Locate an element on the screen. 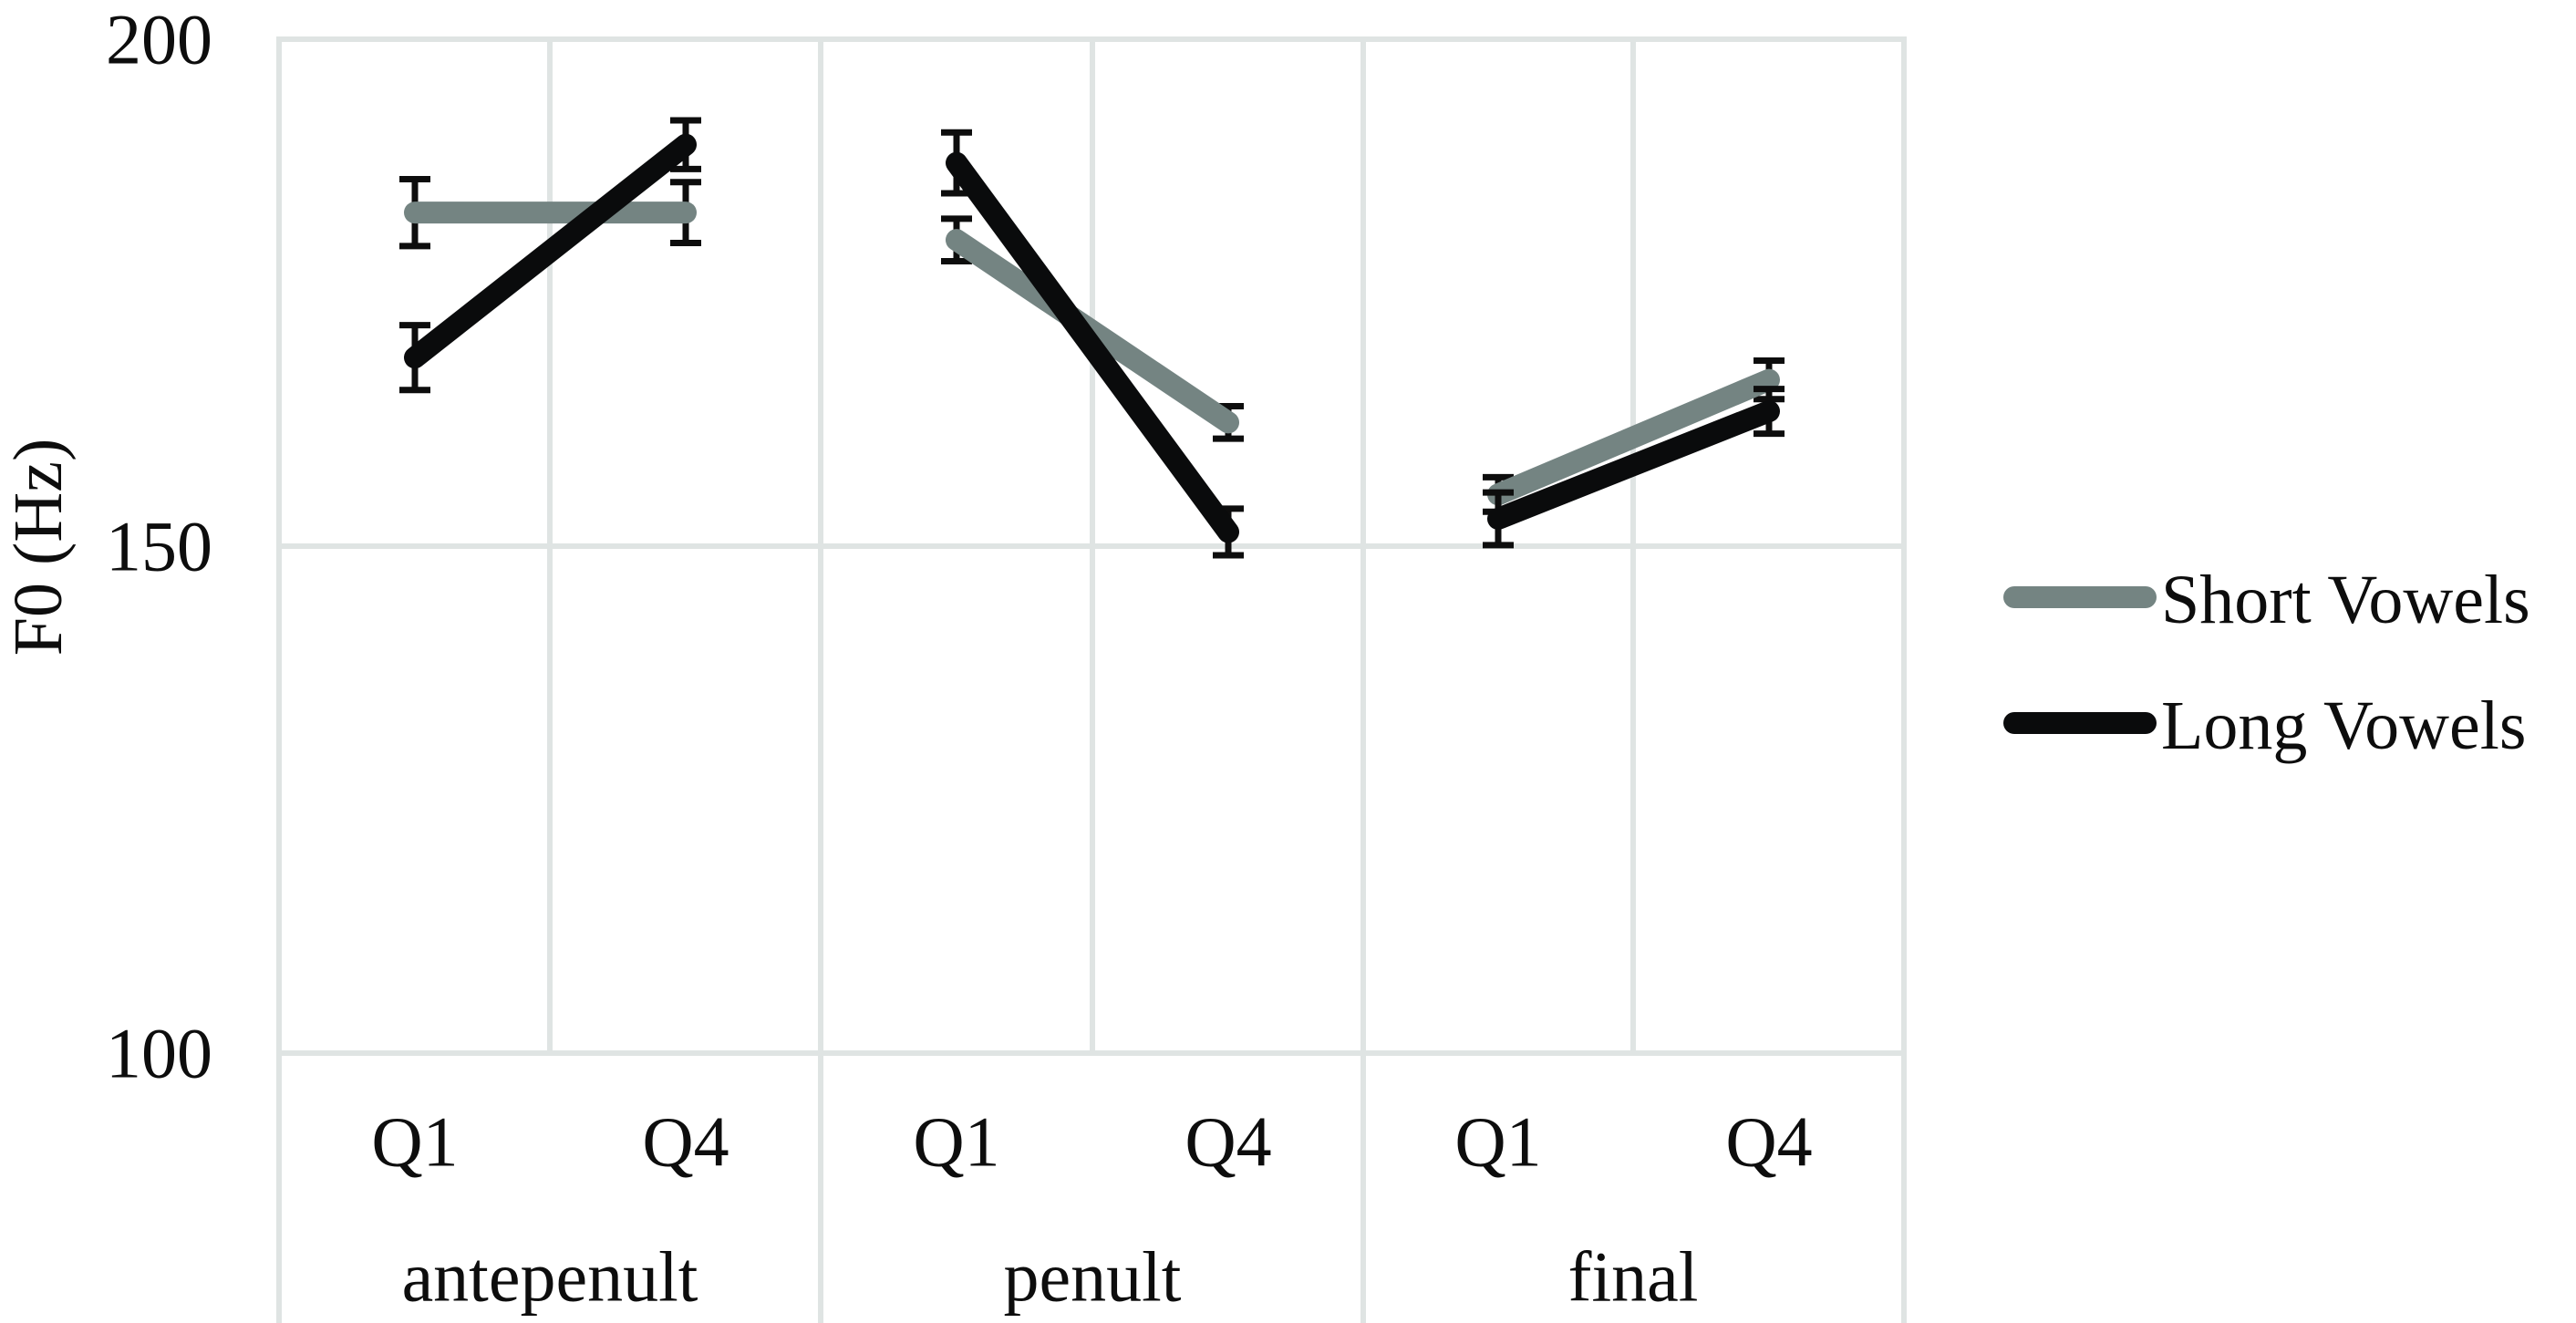 The width and height of the screenshot is (2576, 1323). x-group-label-antepenult: antepenult is located at coordinates (550, 1277).